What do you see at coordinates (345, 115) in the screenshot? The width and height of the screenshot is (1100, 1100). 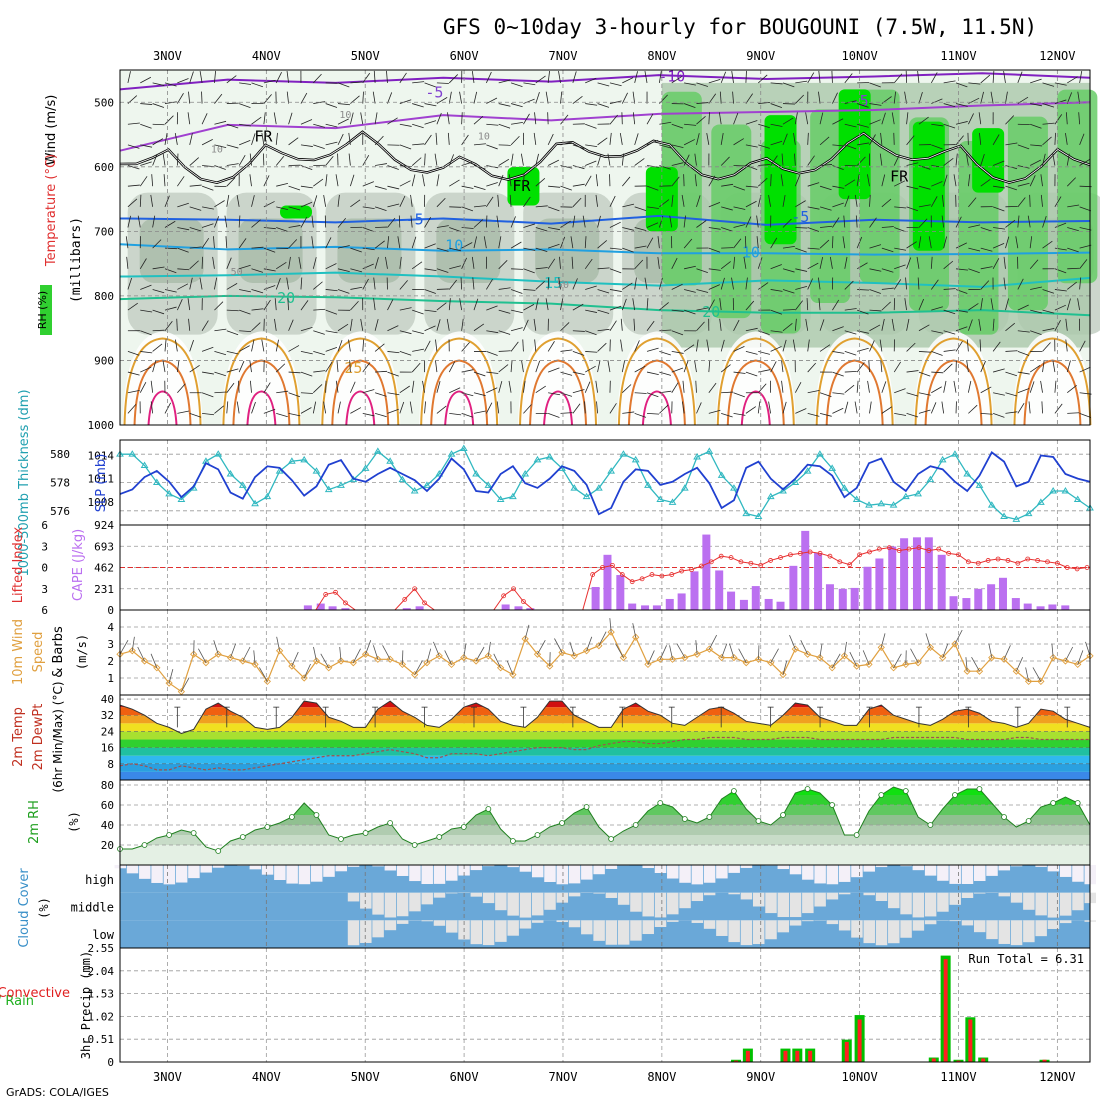 I see `contour-label-15: 10` at bounding box center [345, 115].